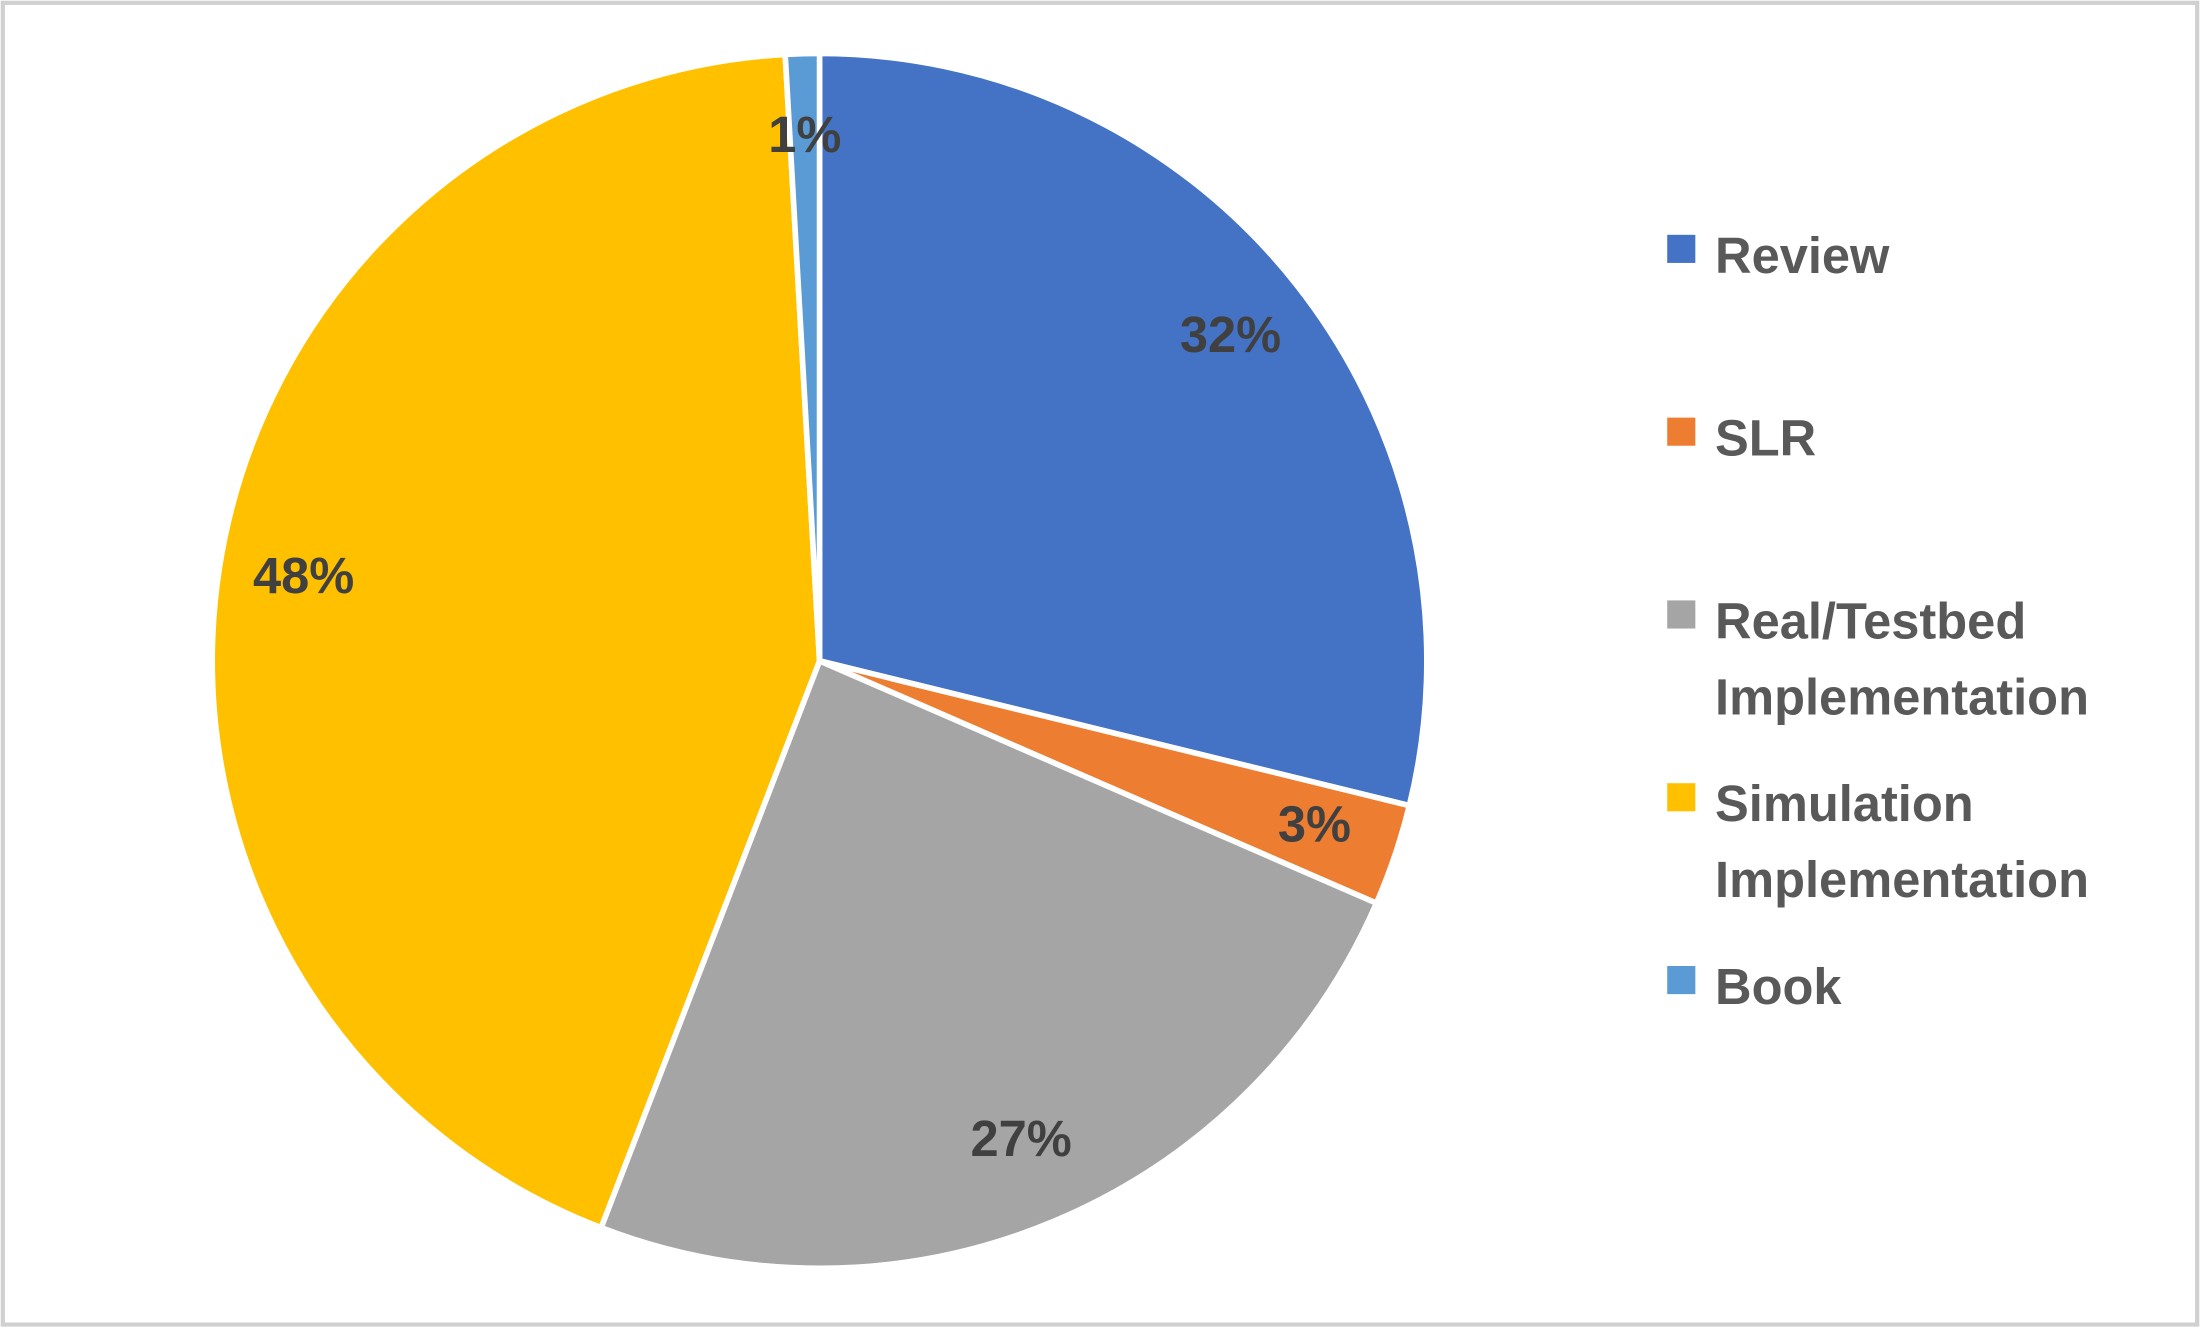  Describe the element at coordinates (1912, 439) in the screenshot. I see `legend-item: SLR` at that location.